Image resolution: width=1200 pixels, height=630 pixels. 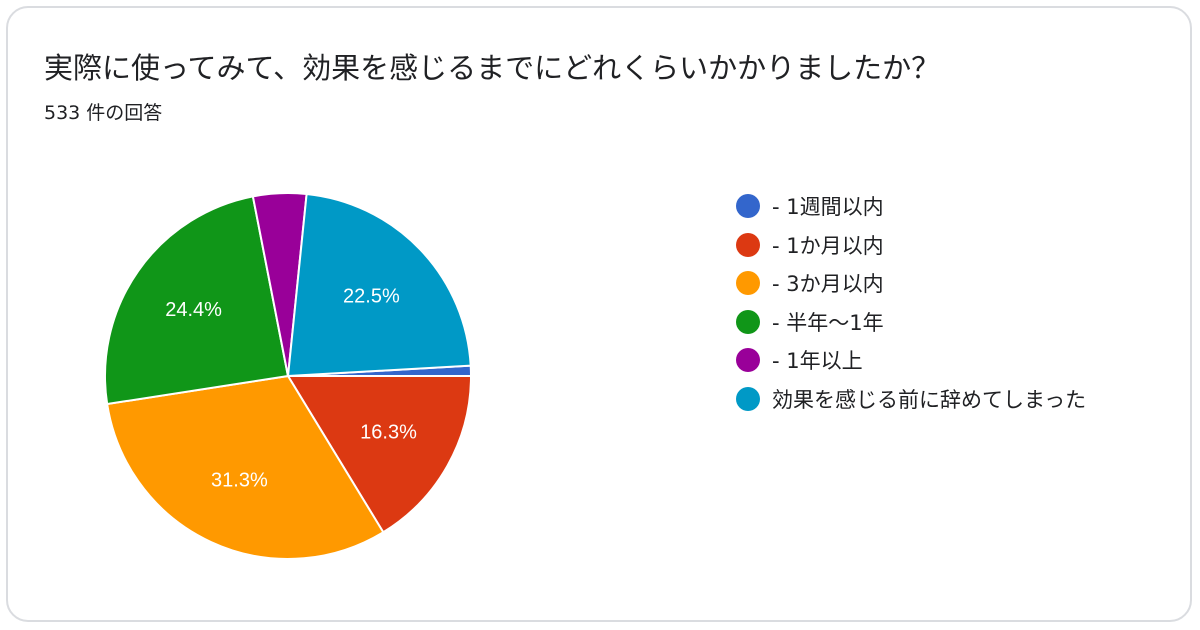 I want to click on slice-data-label-5: 22.5%, so click(x=371, y=296).